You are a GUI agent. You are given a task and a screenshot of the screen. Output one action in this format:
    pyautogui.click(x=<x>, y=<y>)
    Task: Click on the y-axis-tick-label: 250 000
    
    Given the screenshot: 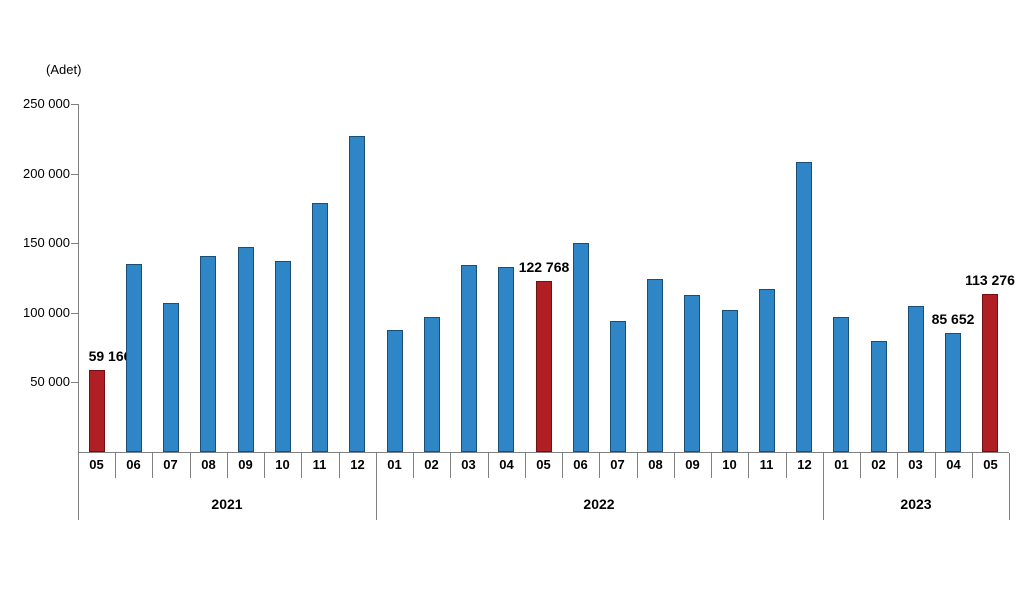 What is the action you would take?
    pyautogui.click(x=46, y=103)
    